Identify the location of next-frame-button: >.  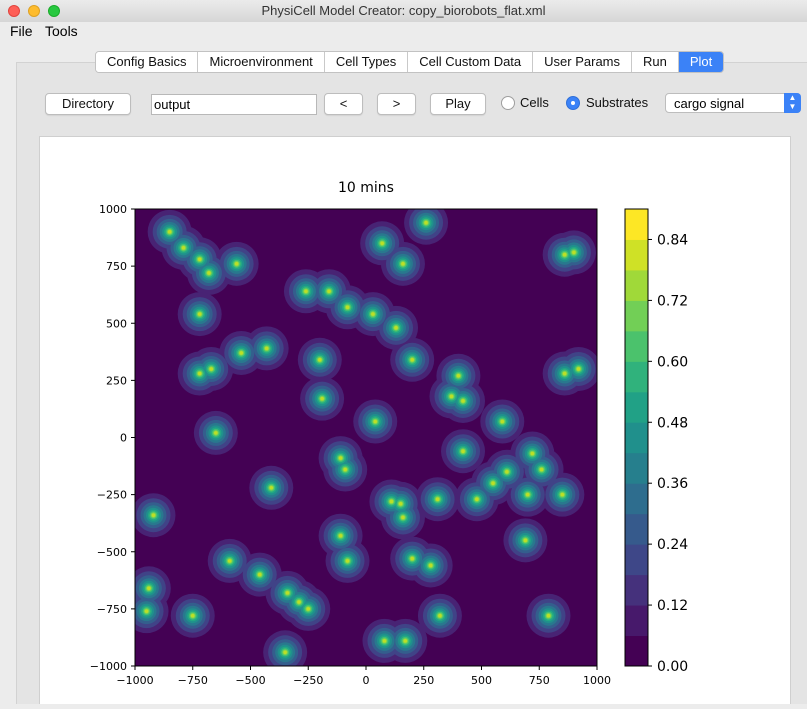
(396, 104).